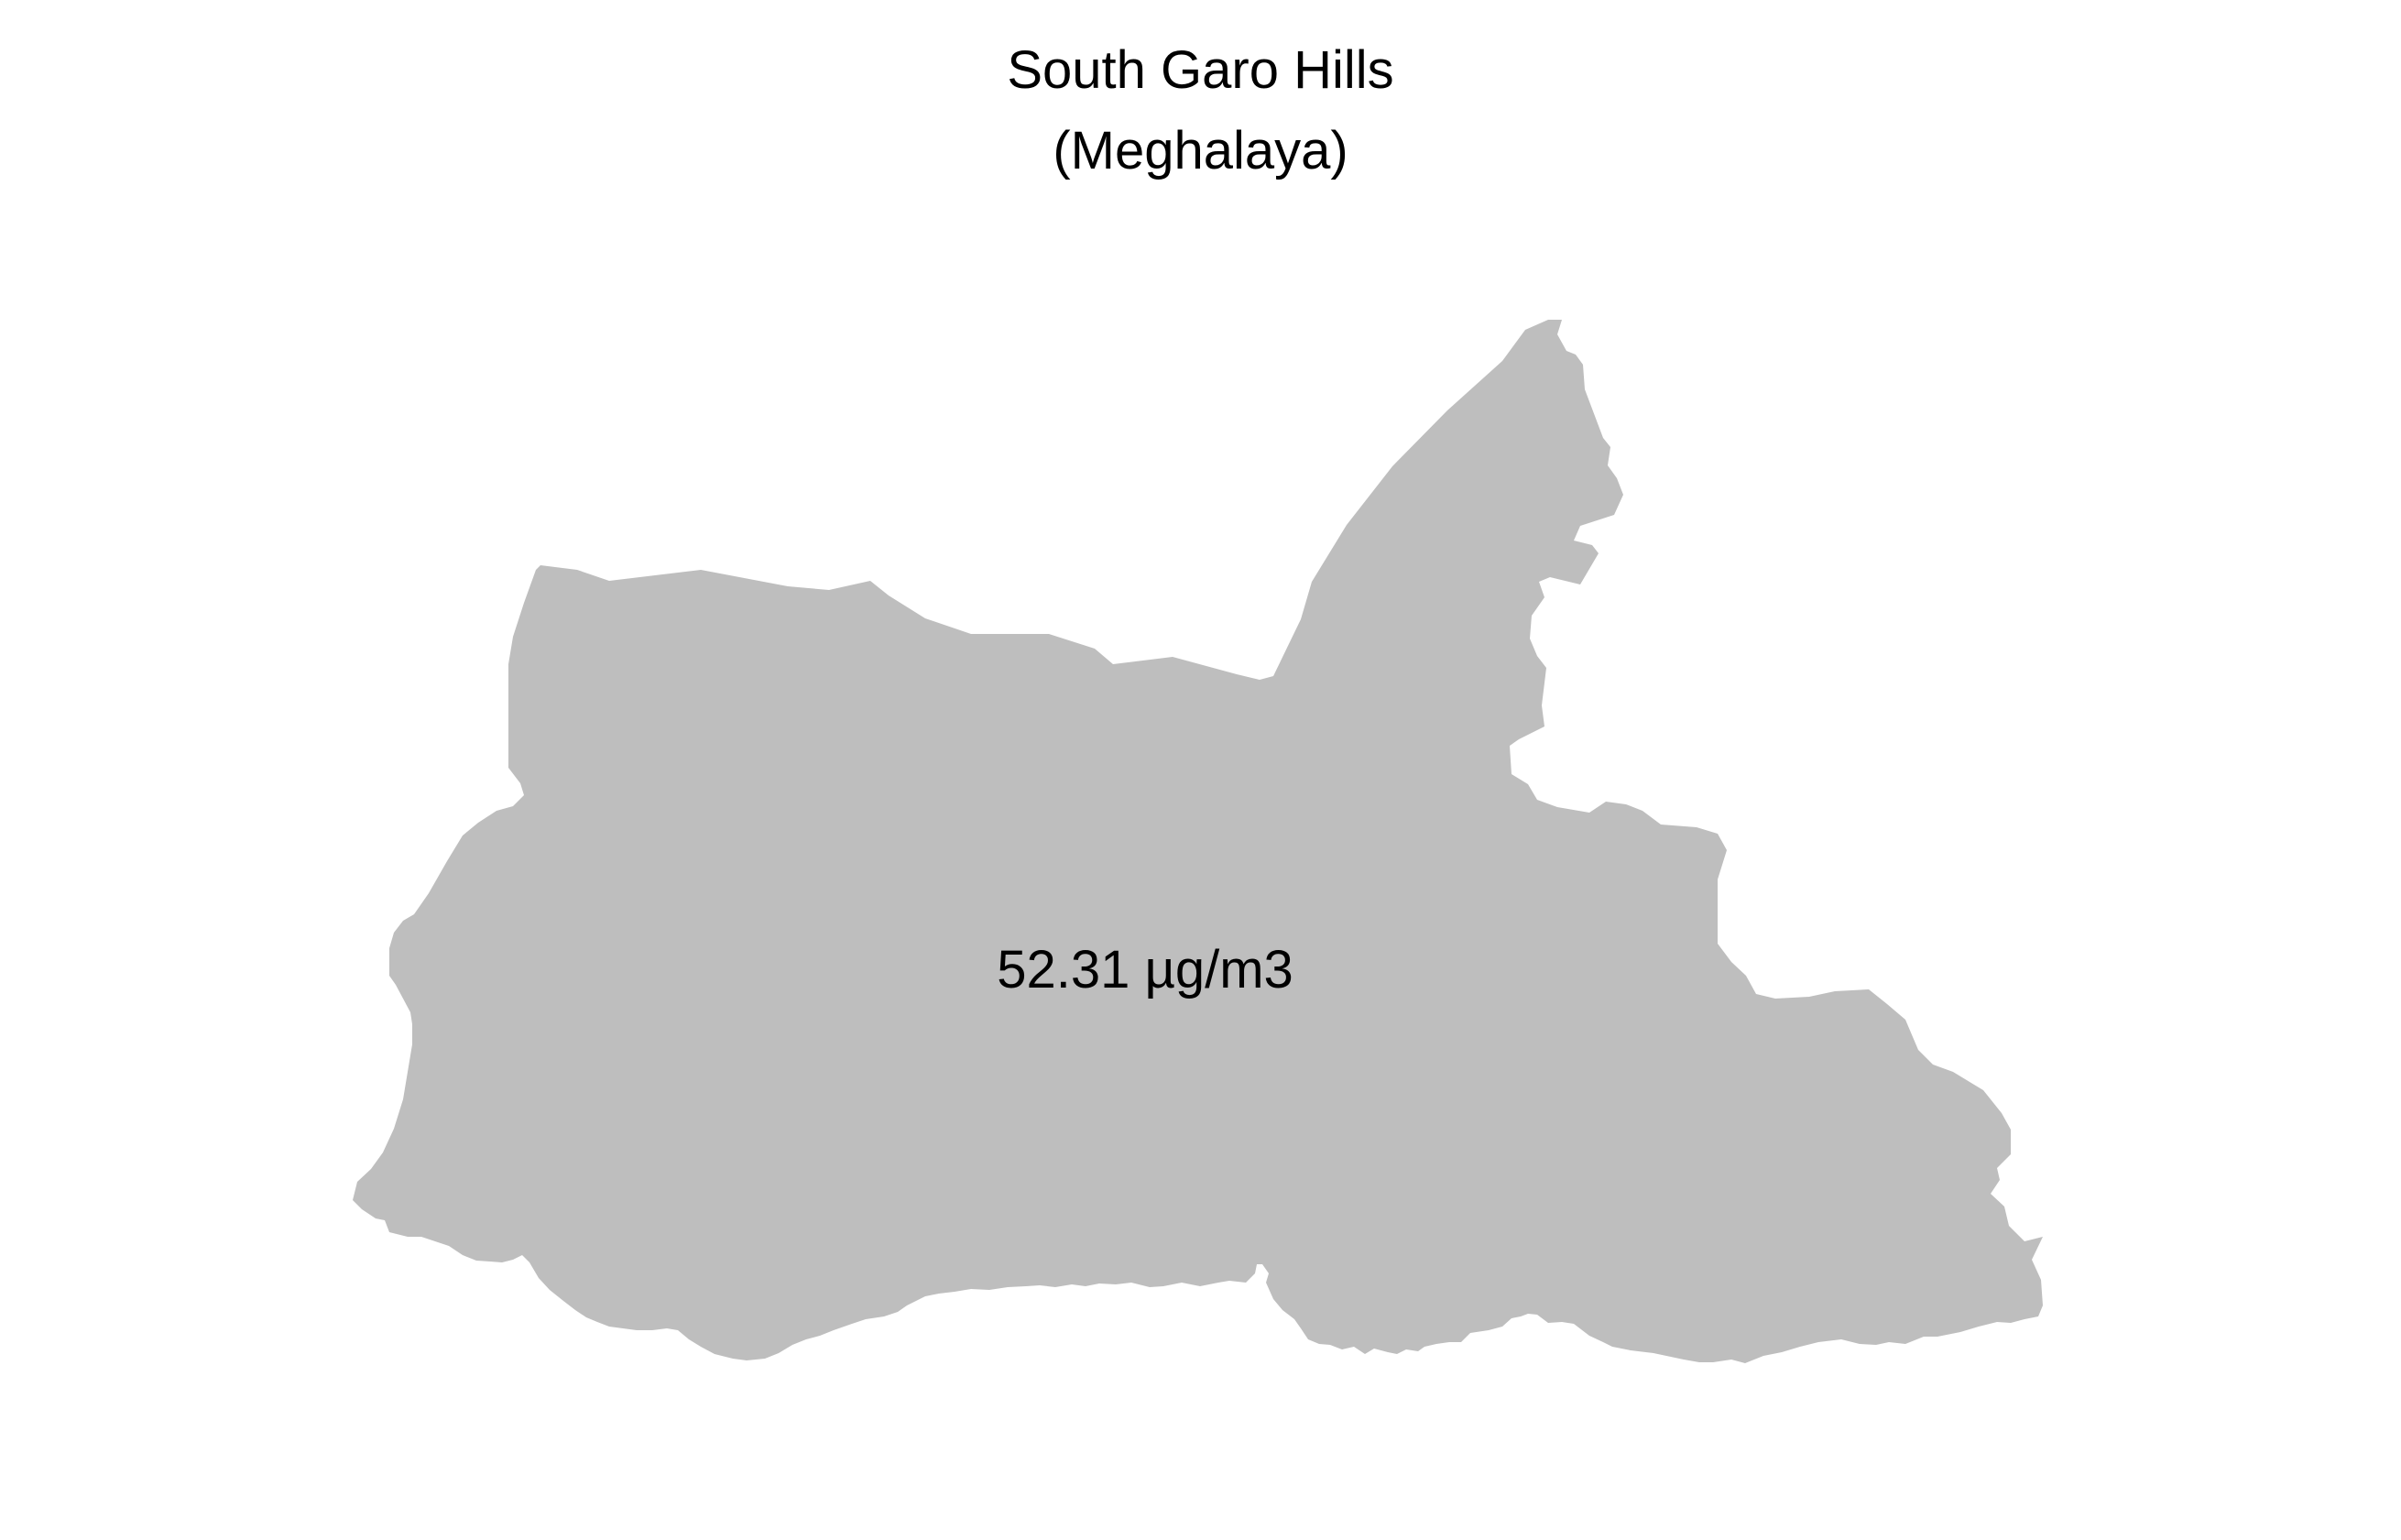 The image size is (2401, 1540). Describe the element at coordinates (1145, 970) in the screenshot. I see `region-value-label: 52.31 µg/m3` at that location.